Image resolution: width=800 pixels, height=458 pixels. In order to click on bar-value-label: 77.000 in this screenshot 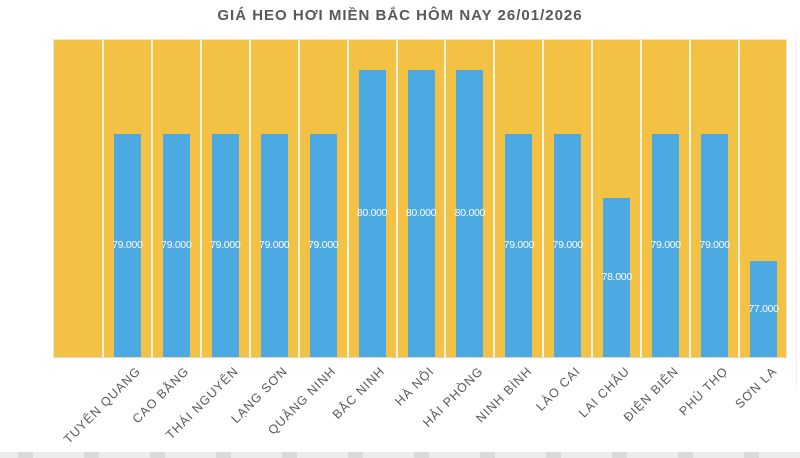, I will do `click(763, 309)`.